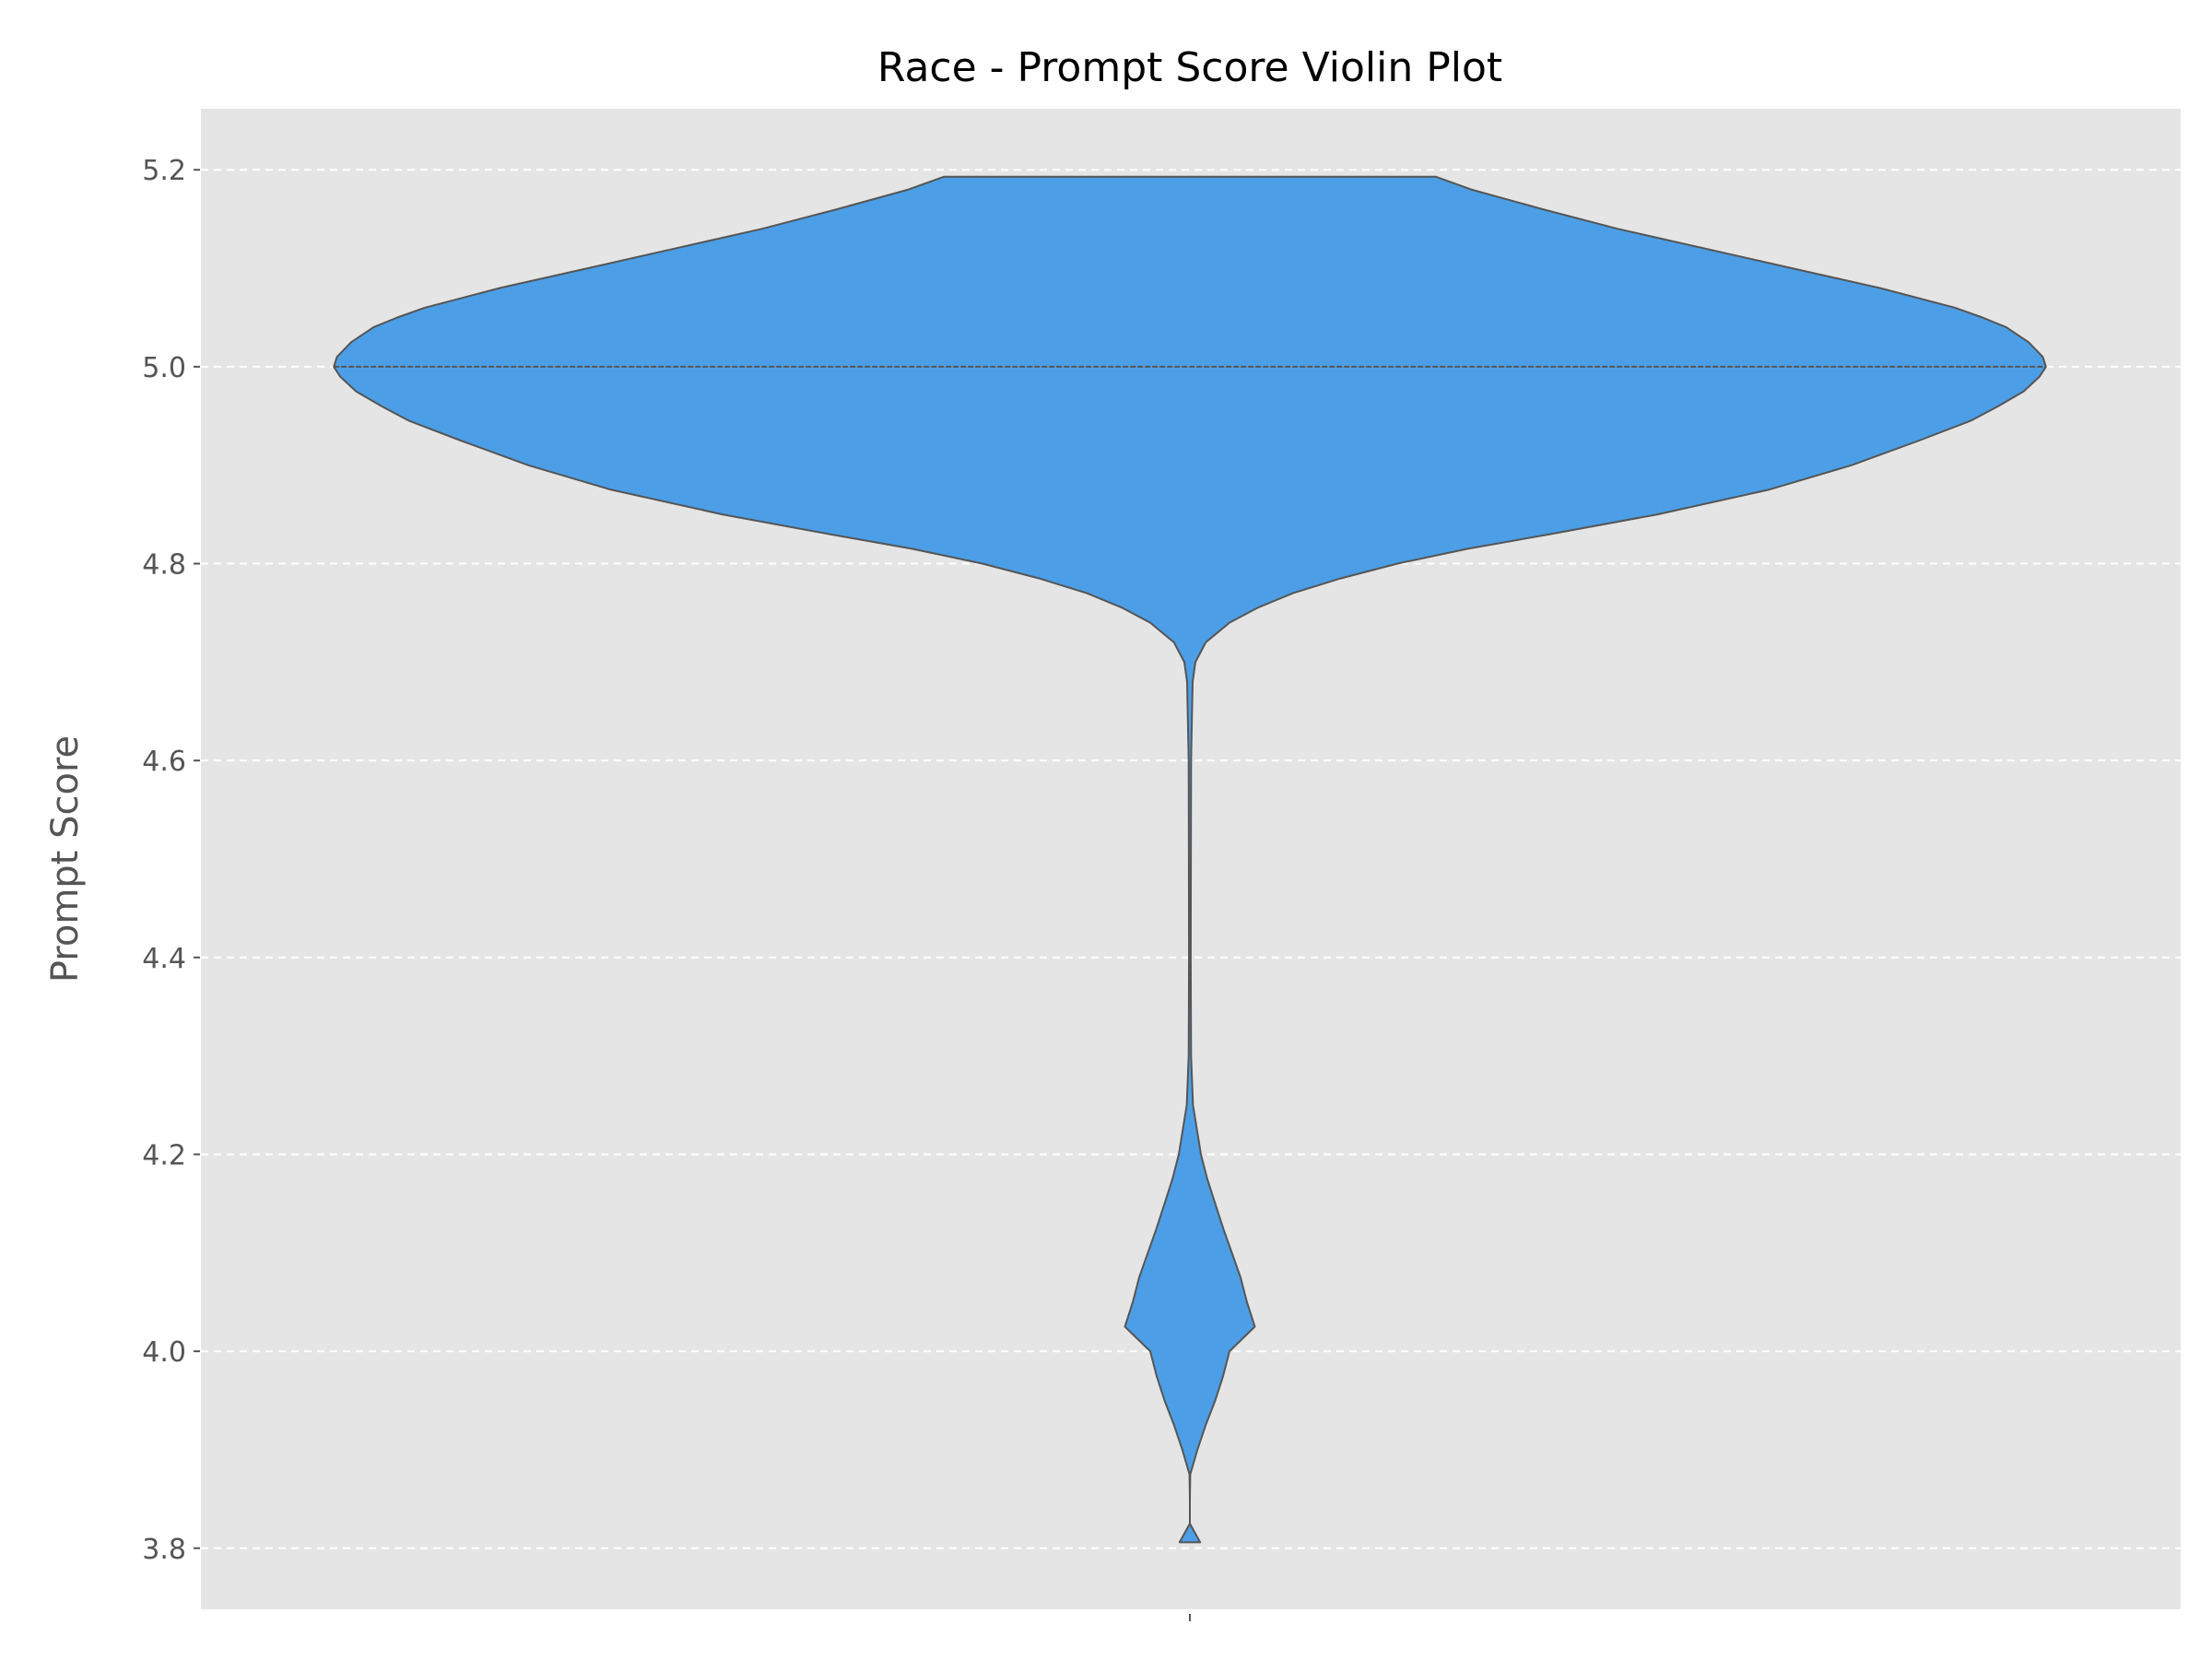 Image resolution: width=2212 pixels, height=1659 pixels. Describe the element at coordinates (164, 368) in the screenshot. I see `y-tick-label: 5.0` at that location.